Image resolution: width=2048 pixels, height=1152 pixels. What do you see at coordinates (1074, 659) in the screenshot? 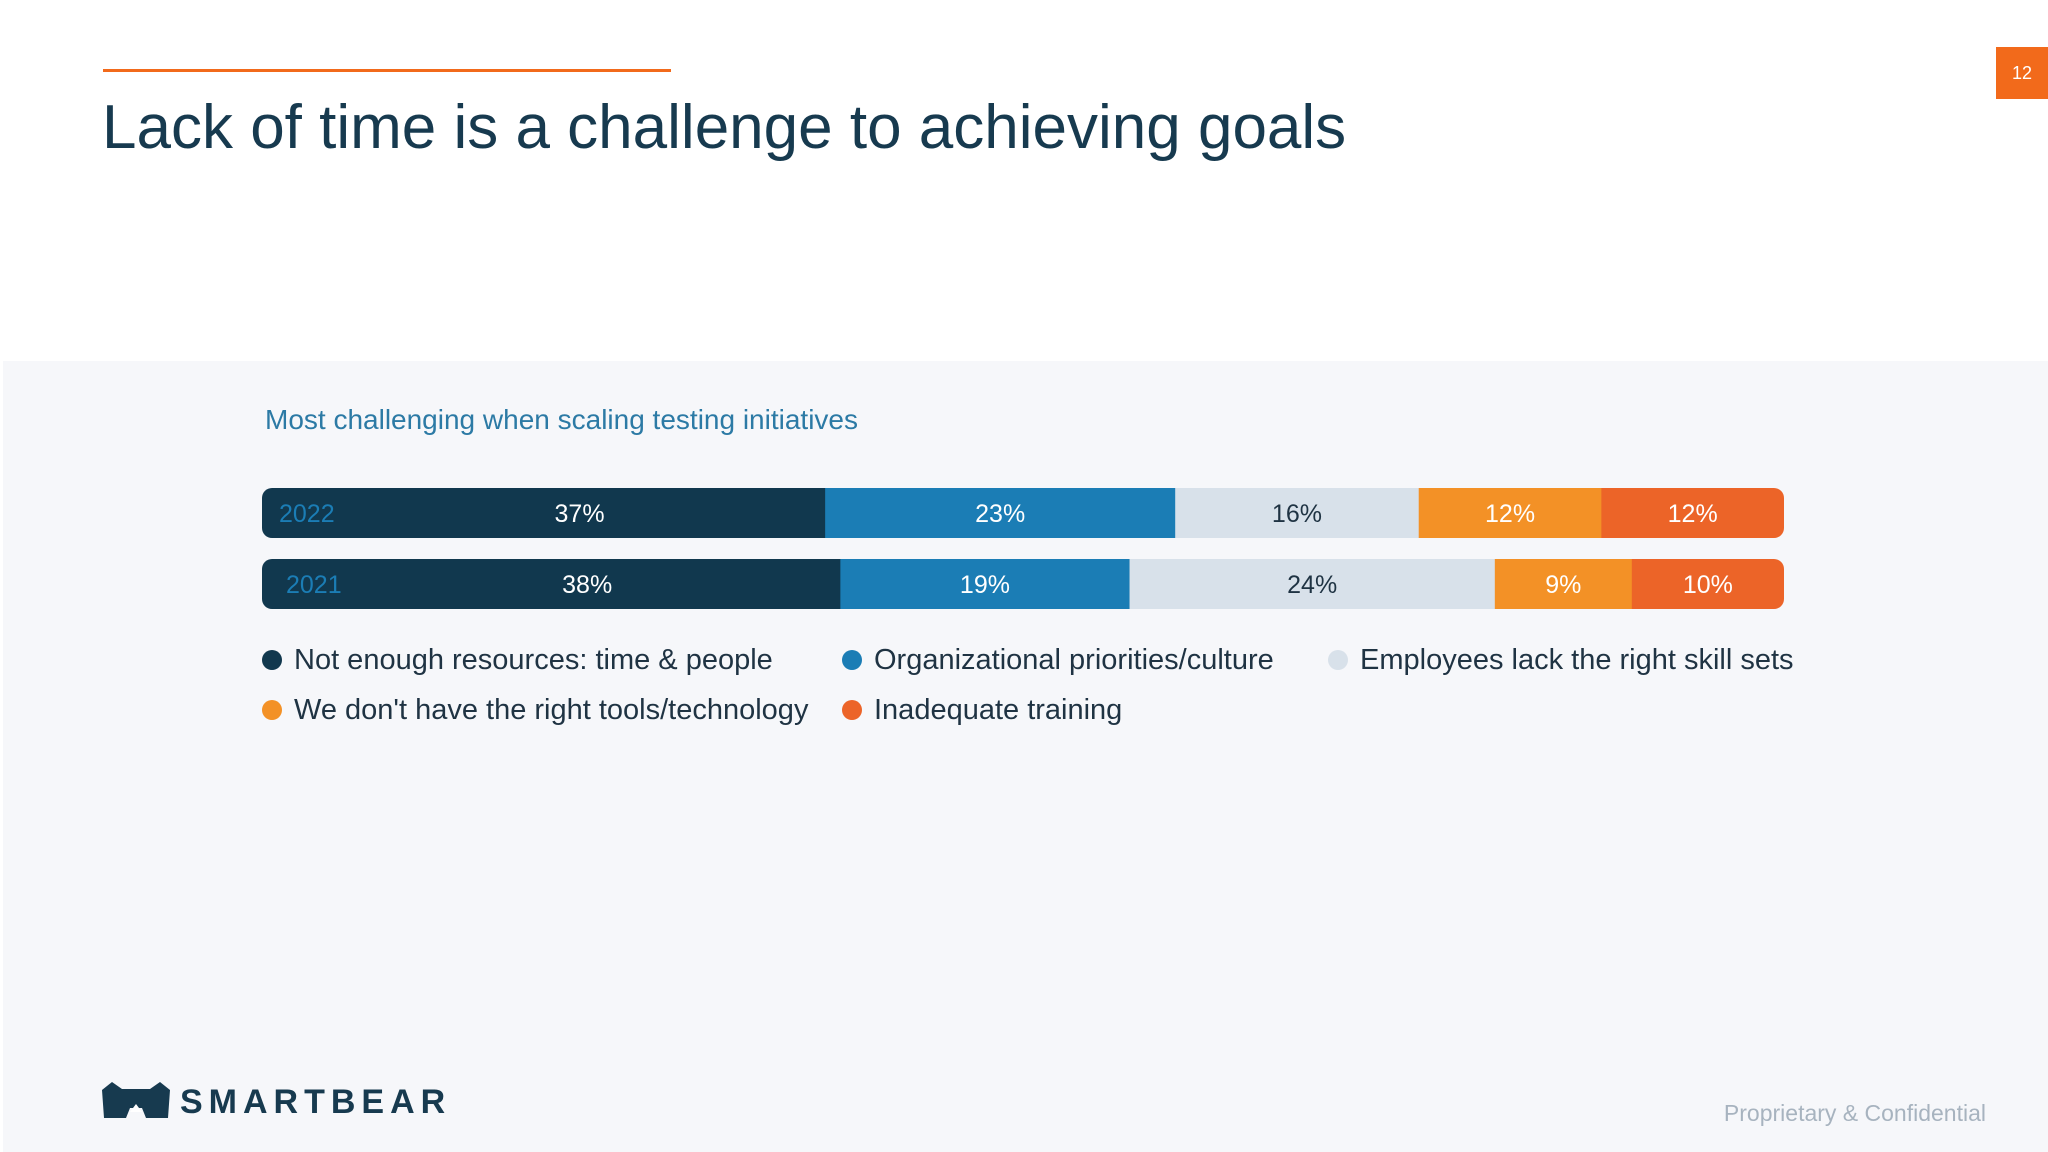
I see `legend-label: Organizational priorities/culture` at bounding box center [1074, 659].